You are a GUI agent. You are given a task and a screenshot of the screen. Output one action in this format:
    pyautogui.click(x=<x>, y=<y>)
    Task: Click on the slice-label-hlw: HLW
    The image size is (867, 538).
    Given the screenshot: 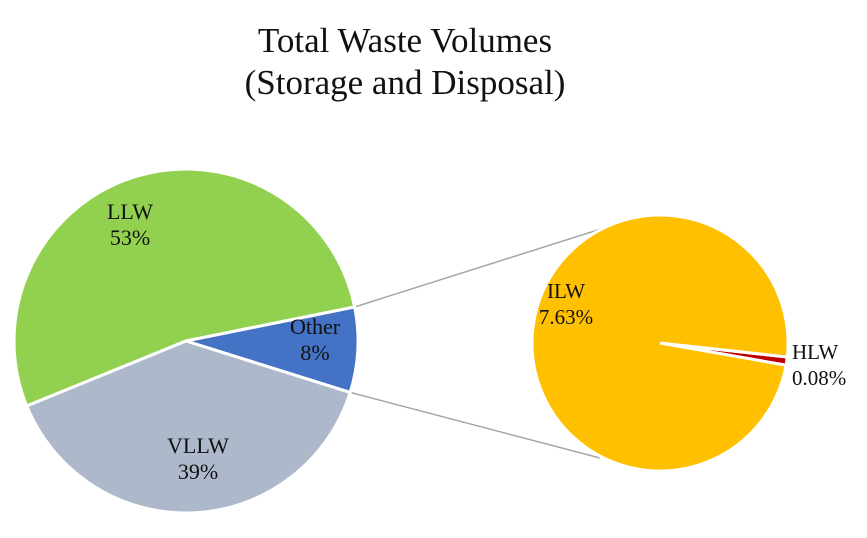 What is the action you would take?
    pyautogui.click(x=815, y=352)
    